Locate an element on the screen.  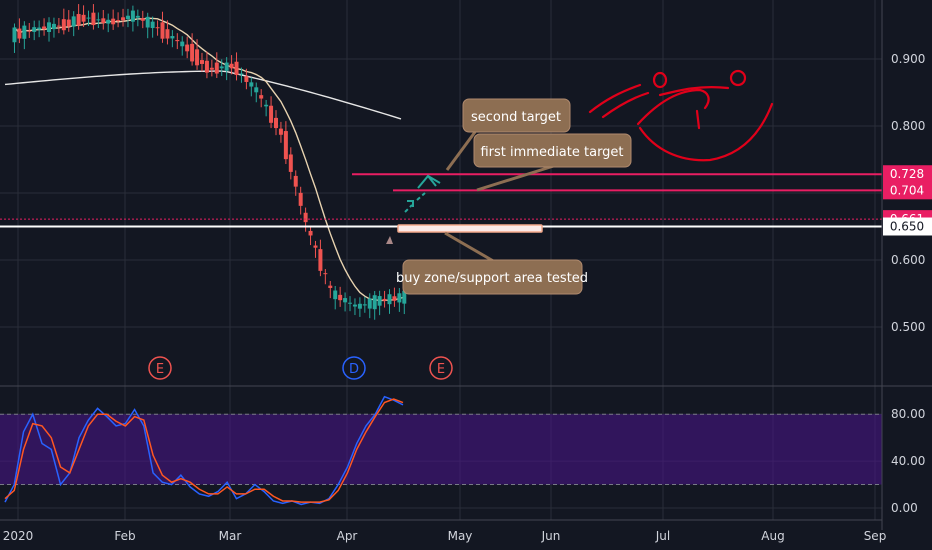
callout-second-target: second target is located at coordinates (508, 134).